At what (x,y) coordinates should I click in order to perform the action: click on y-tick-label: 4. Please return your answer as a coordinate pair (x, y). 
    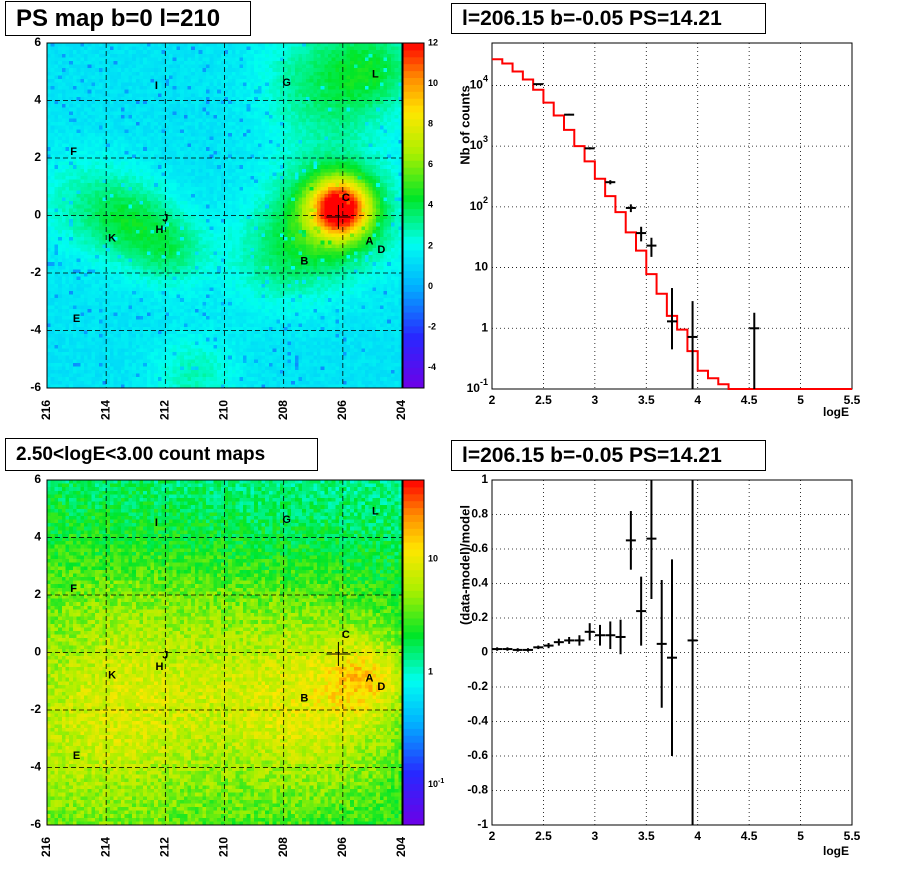
    Looking at the image, I should click on (37, 537).